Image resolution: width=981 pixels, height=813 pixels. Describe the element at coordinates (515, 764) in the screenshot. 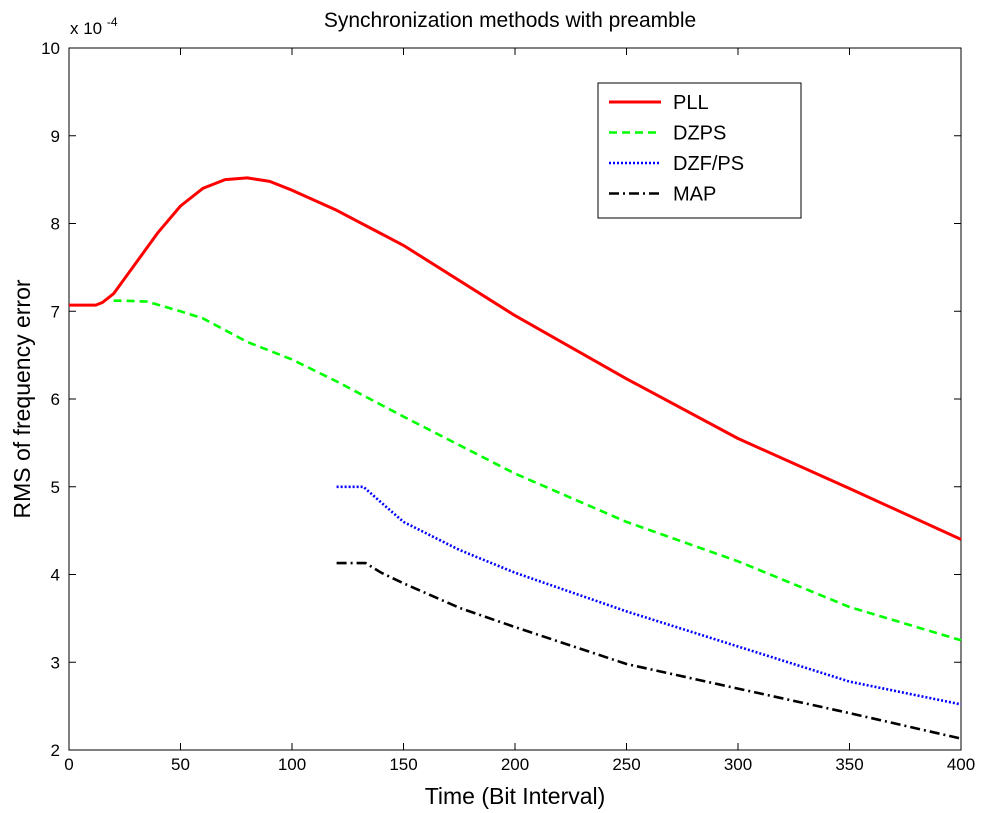

I see `x-tick-label: 200` at that location.